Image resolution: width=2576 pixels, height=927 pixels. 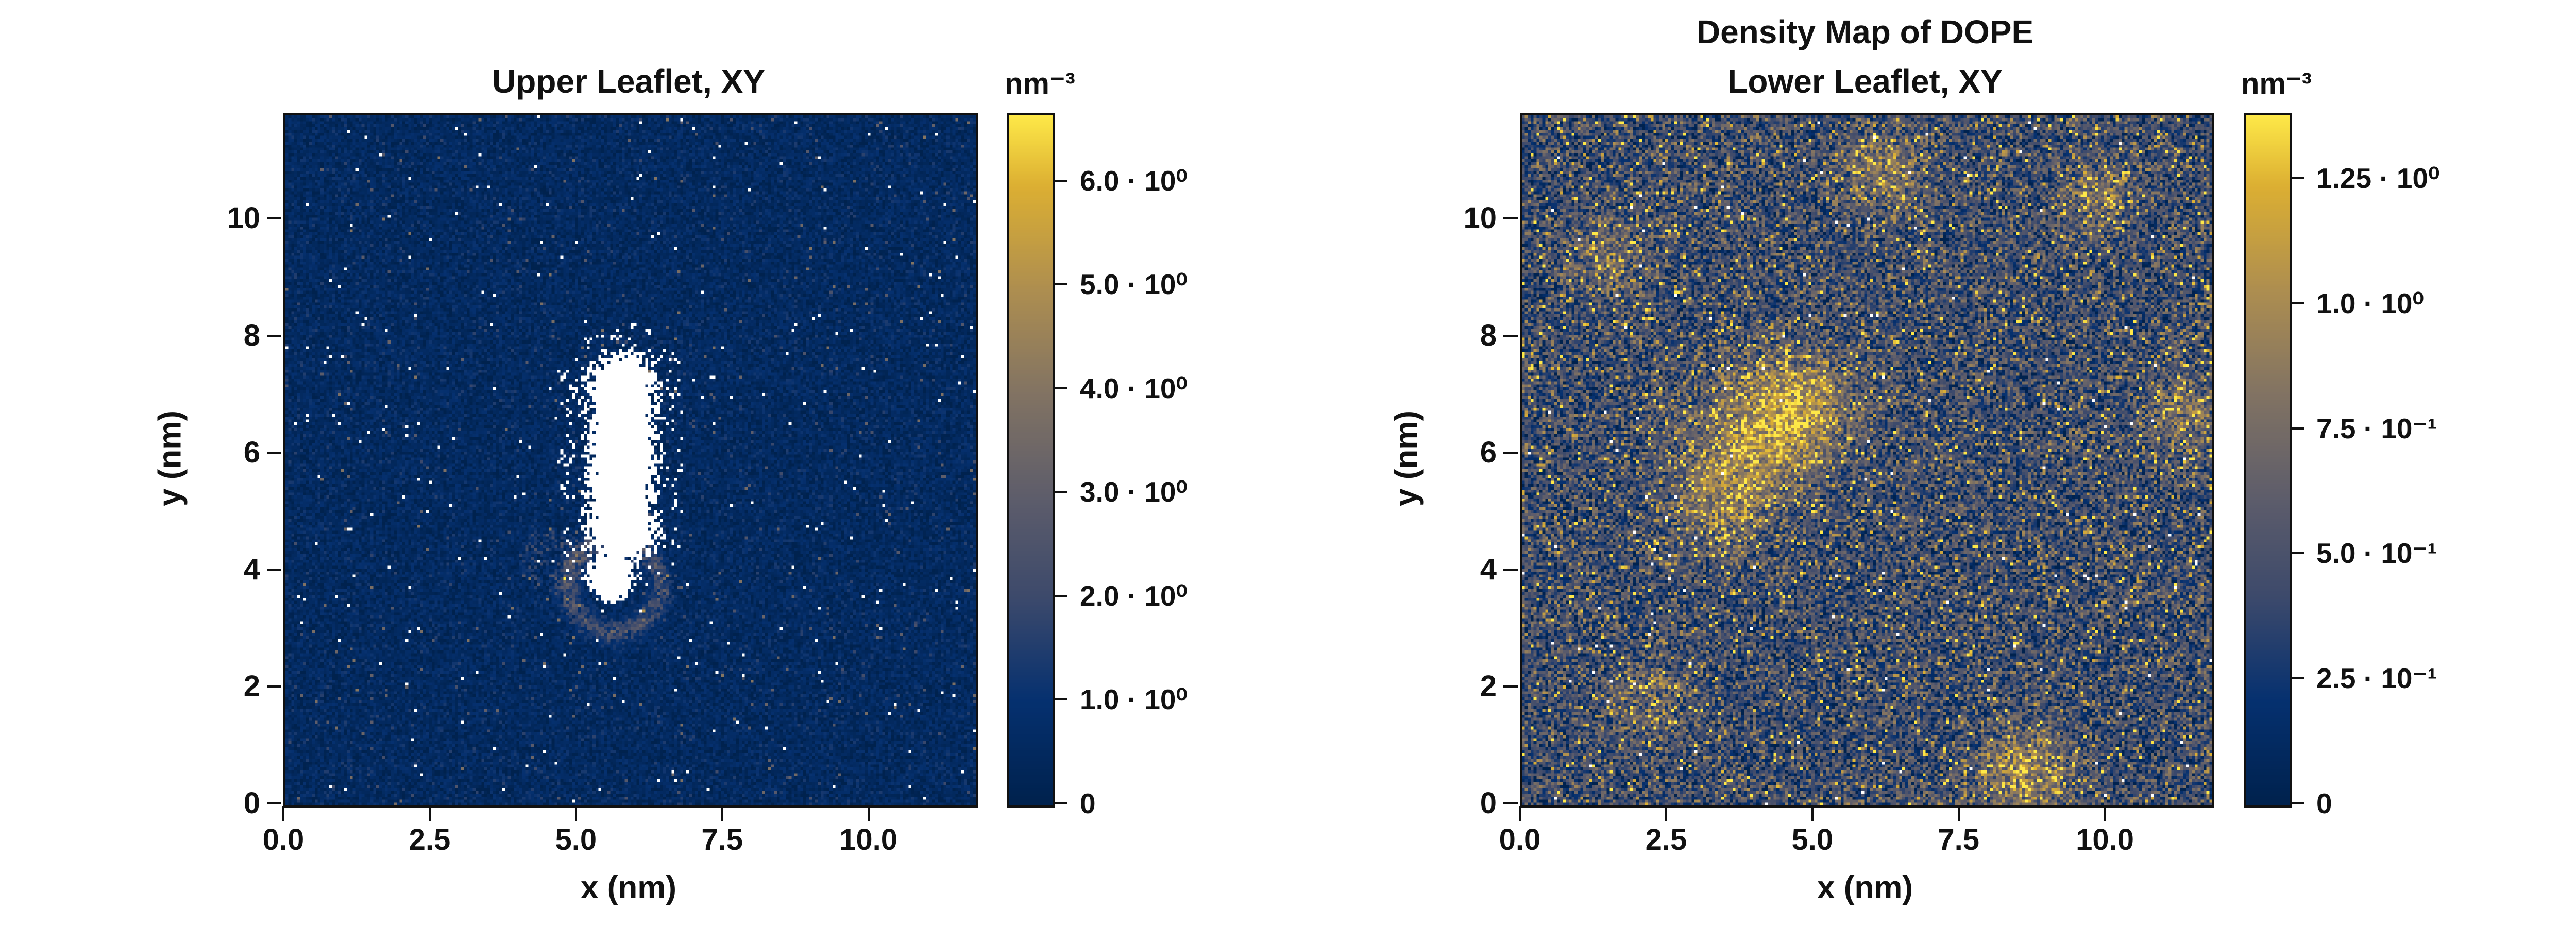 I want to click on colorbar-tick-label: 4.0 · 10⁰, so click(x=1134, y=388).